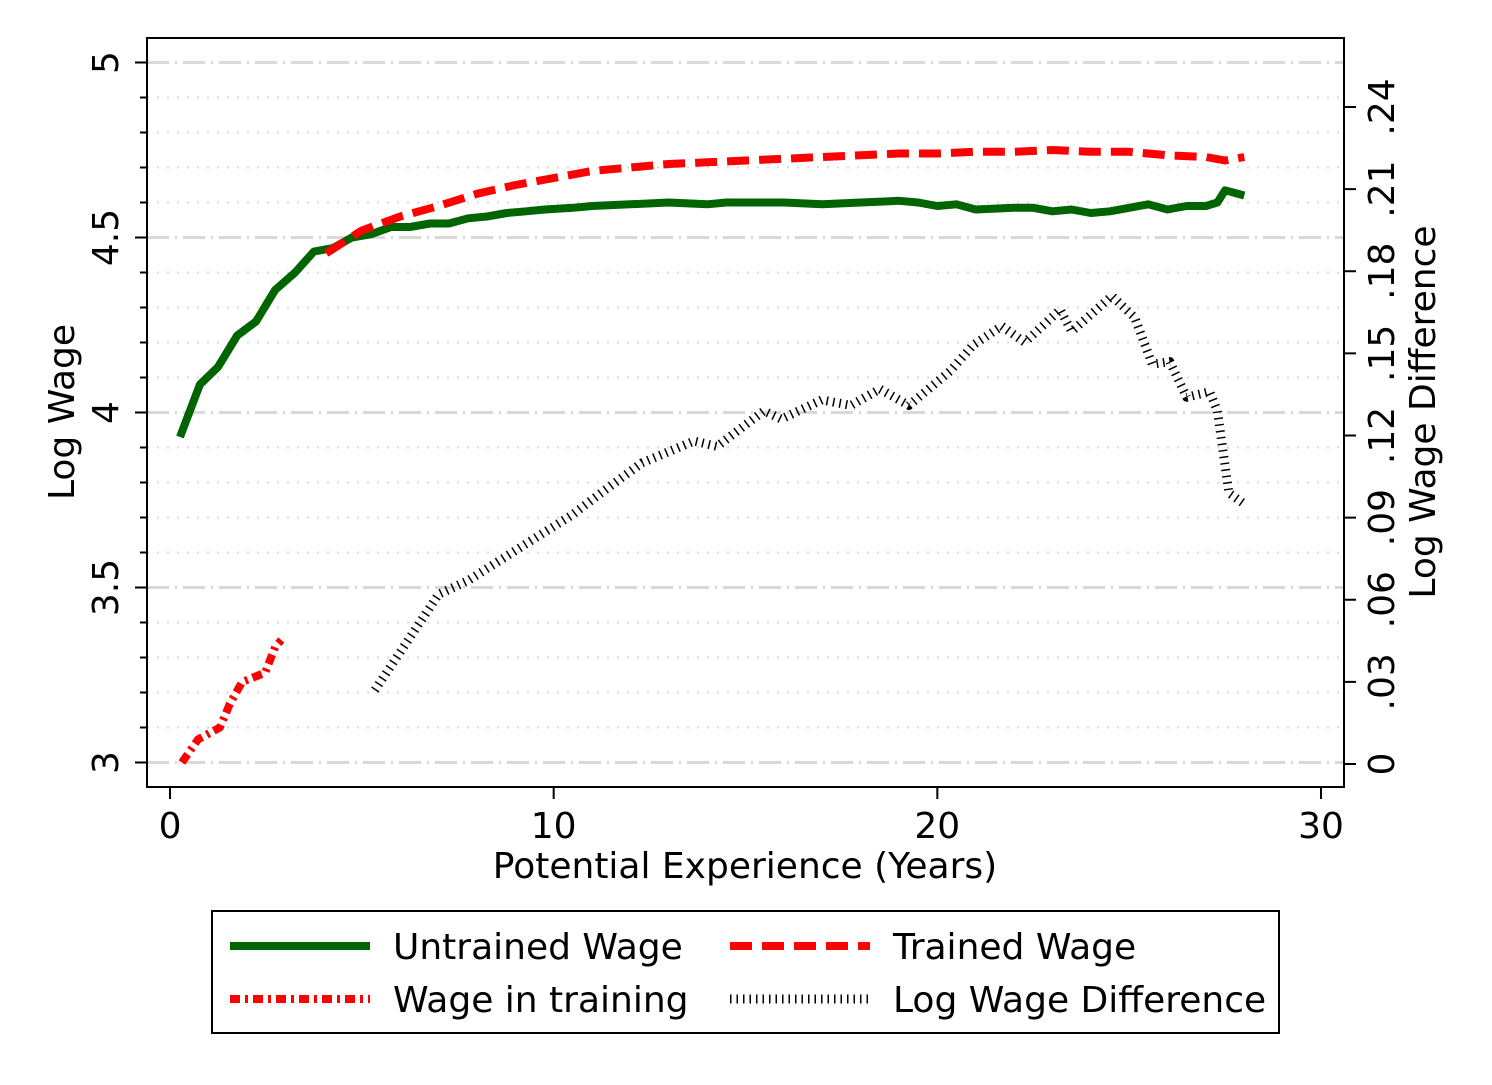 This screenshot has height=1085, width=1492. Describe the element at coordinates (538, 947) in the screenshot. I see `legend-label-untrained: Untrained Wage` at that location.